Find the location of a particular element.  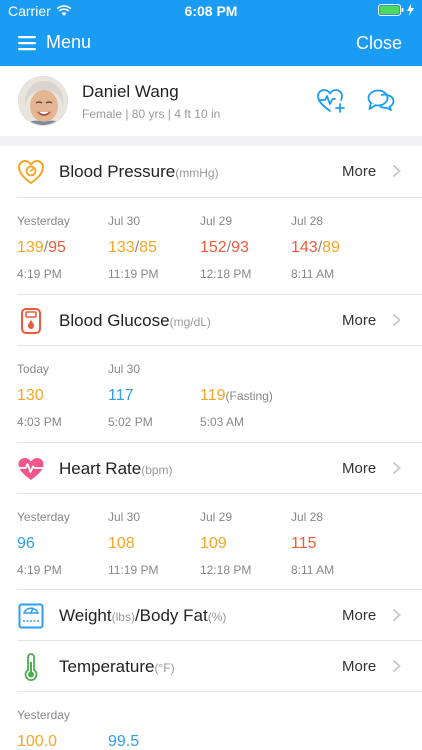

reading-value: 115 is located at coordinates (341, 544).